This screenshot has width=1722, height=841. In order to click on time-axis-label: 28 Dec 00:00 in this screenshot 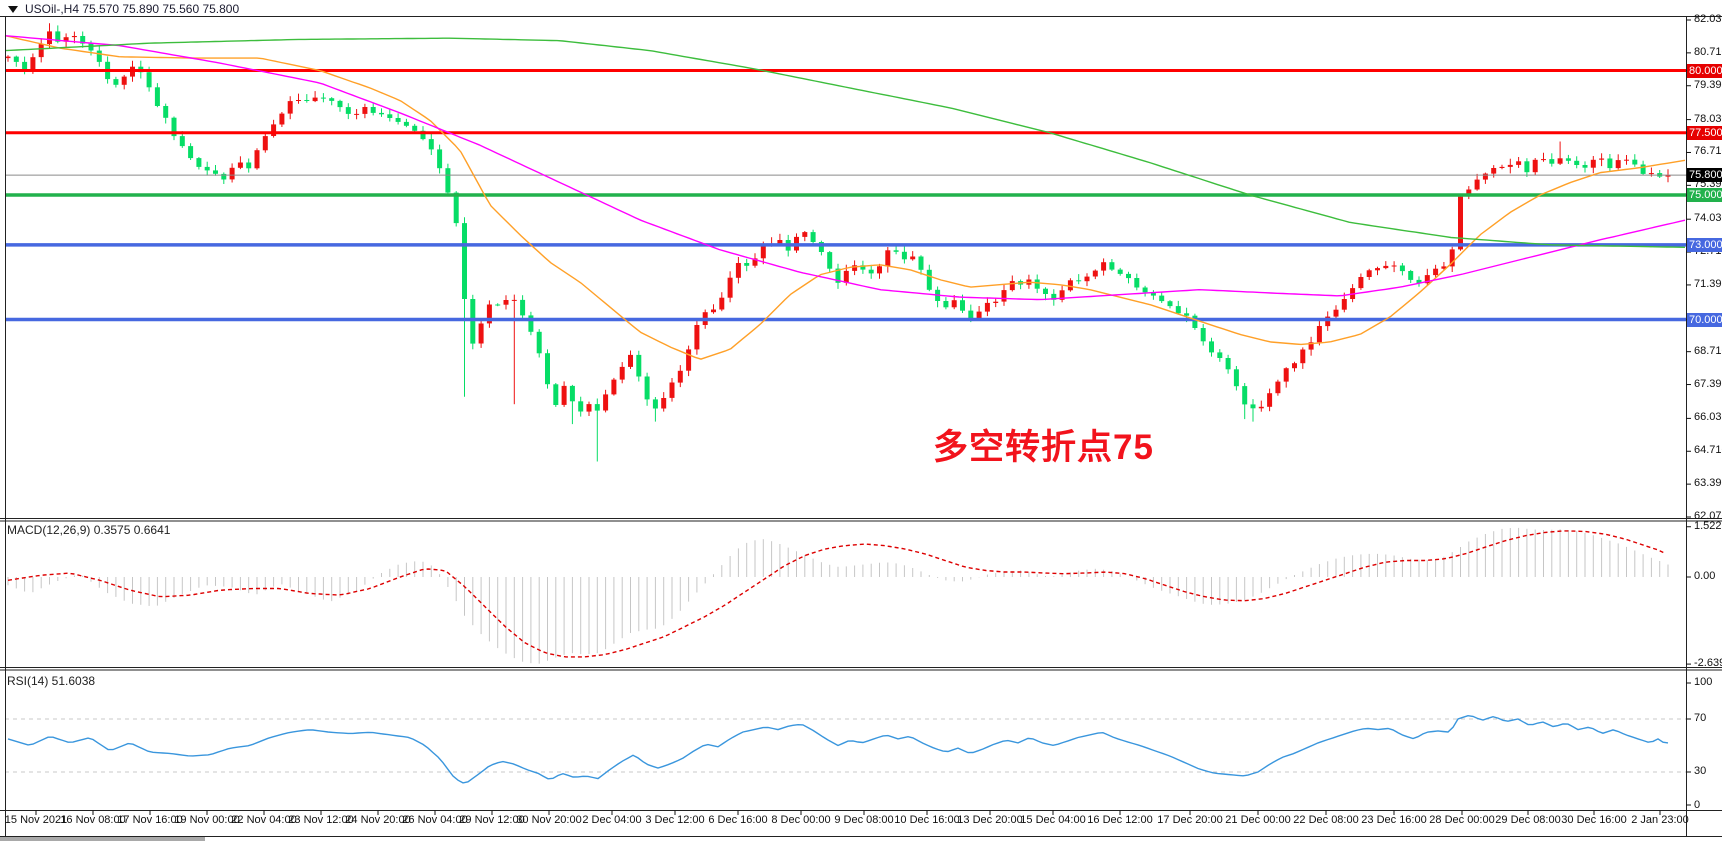, I will do `click(1462, 820)`.